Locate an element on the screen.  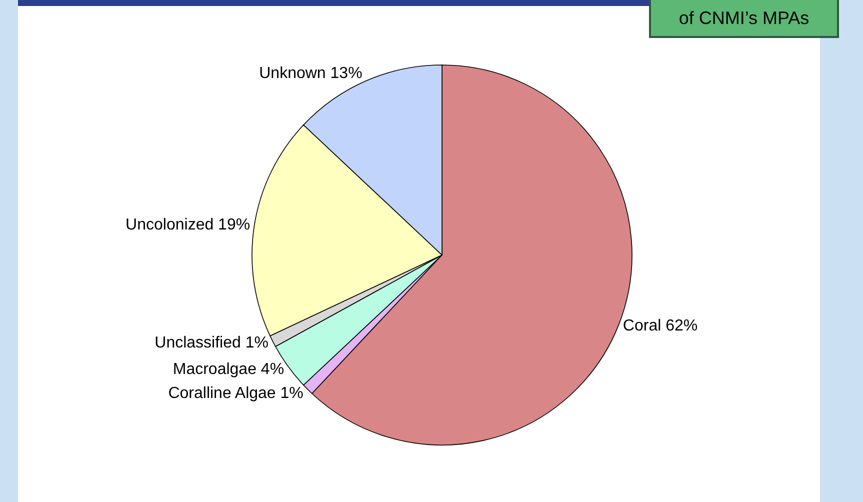
slice-label: Uncolonized 19% is located at coordinates (188, 225).